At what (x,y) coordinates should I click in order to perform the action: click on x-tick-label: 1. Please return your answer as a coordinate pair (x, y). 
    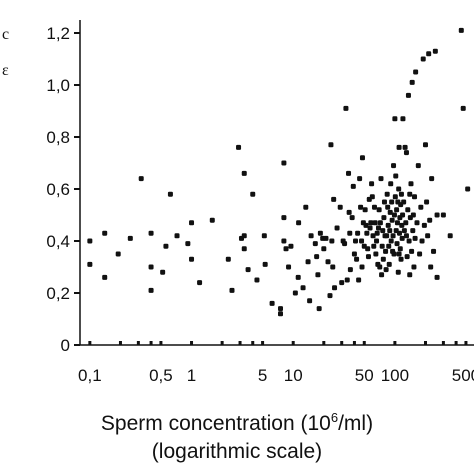
    Looking at the image, I should click on (191, 375).